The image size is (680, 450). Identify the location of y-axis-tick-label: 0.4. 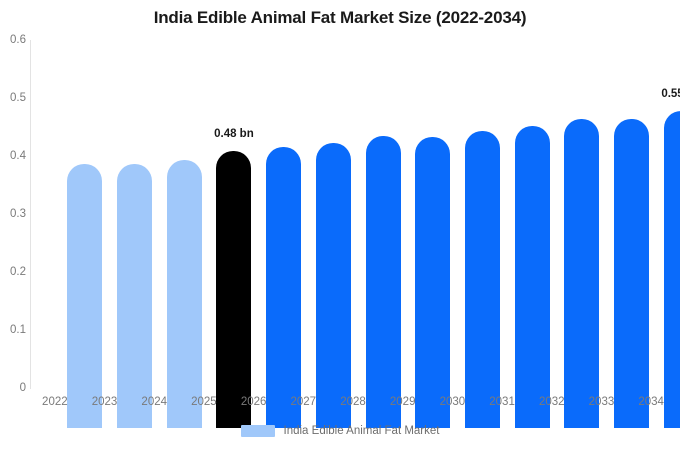
(18, 156).